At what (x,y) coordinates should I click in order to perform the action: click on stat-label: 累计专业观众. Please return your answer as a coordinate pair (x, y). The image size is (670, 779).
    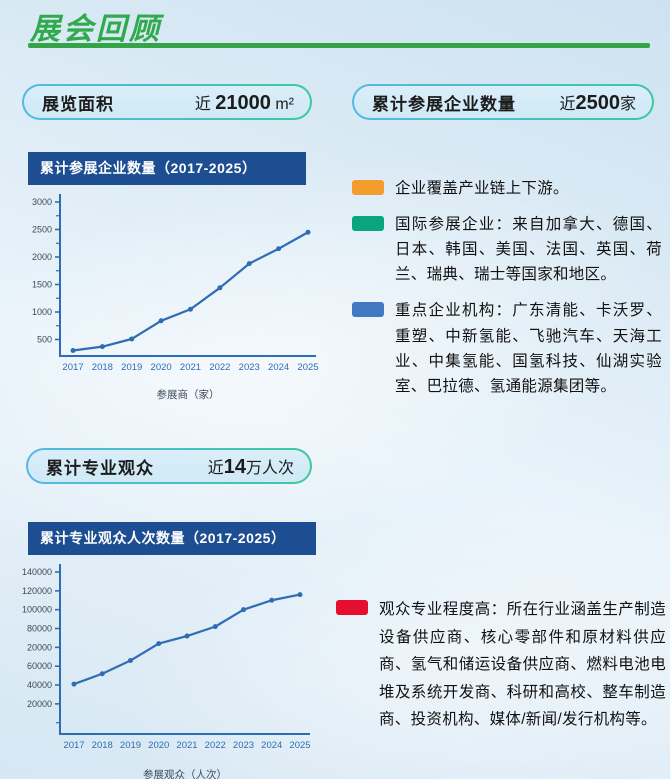
    Looking at the image, I should click on (100, 468).